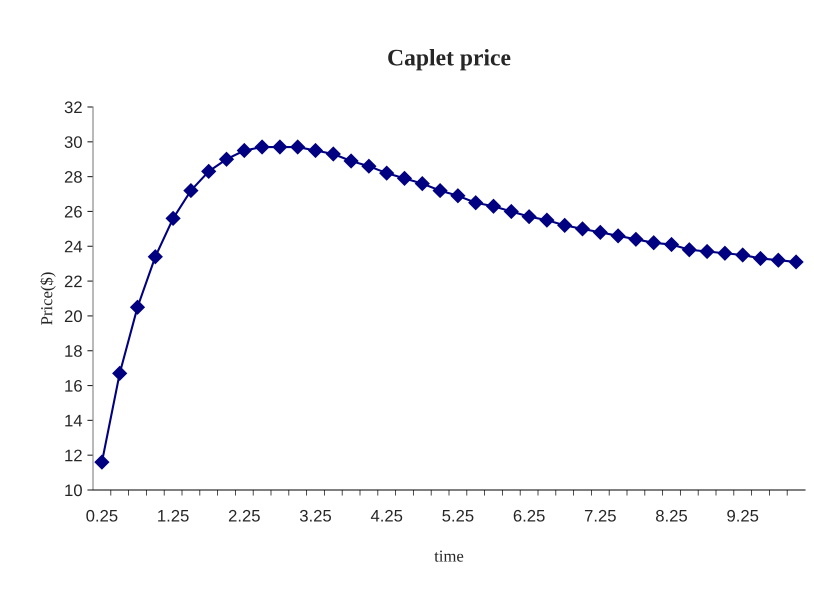 This screenshot has height=592, width=814. I want to click on y-tick-label: 16, so click(73, 386).